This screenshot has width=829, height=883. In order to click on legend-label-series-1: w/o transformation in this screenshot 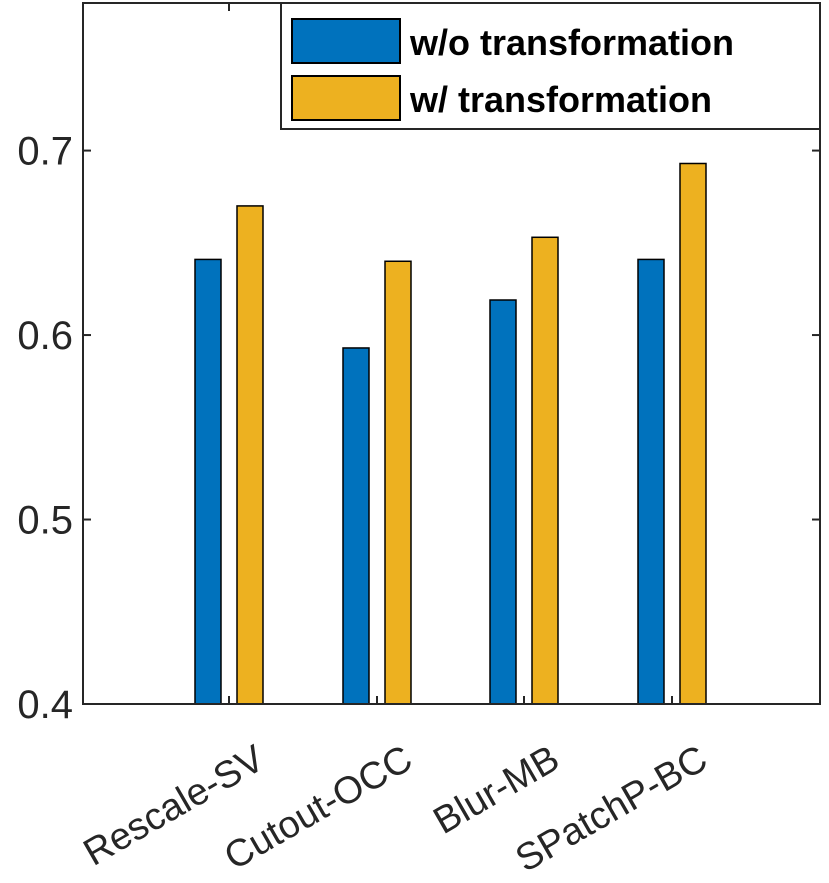, I will do `click(571, 42)`.